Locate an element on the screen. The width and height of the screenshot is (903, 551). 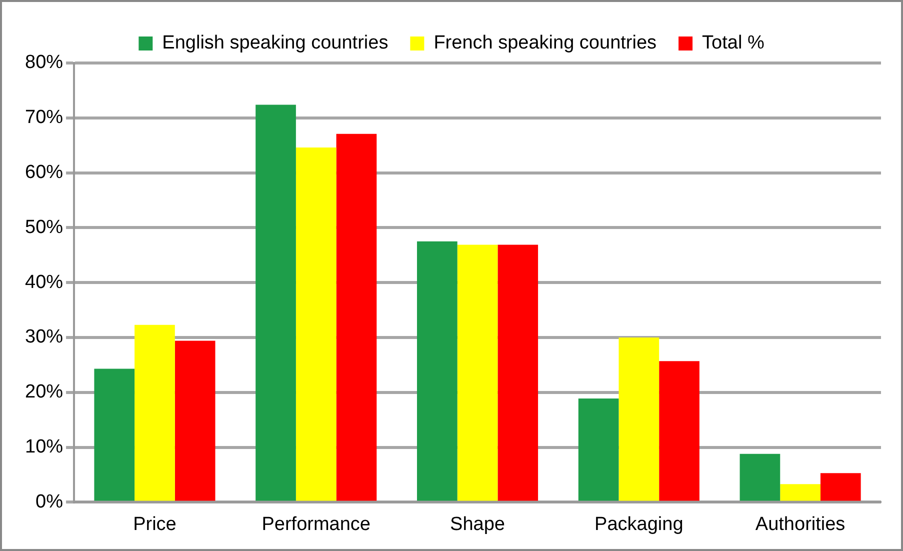
y-tick-label: 70% is located at coordinates (44, 117).